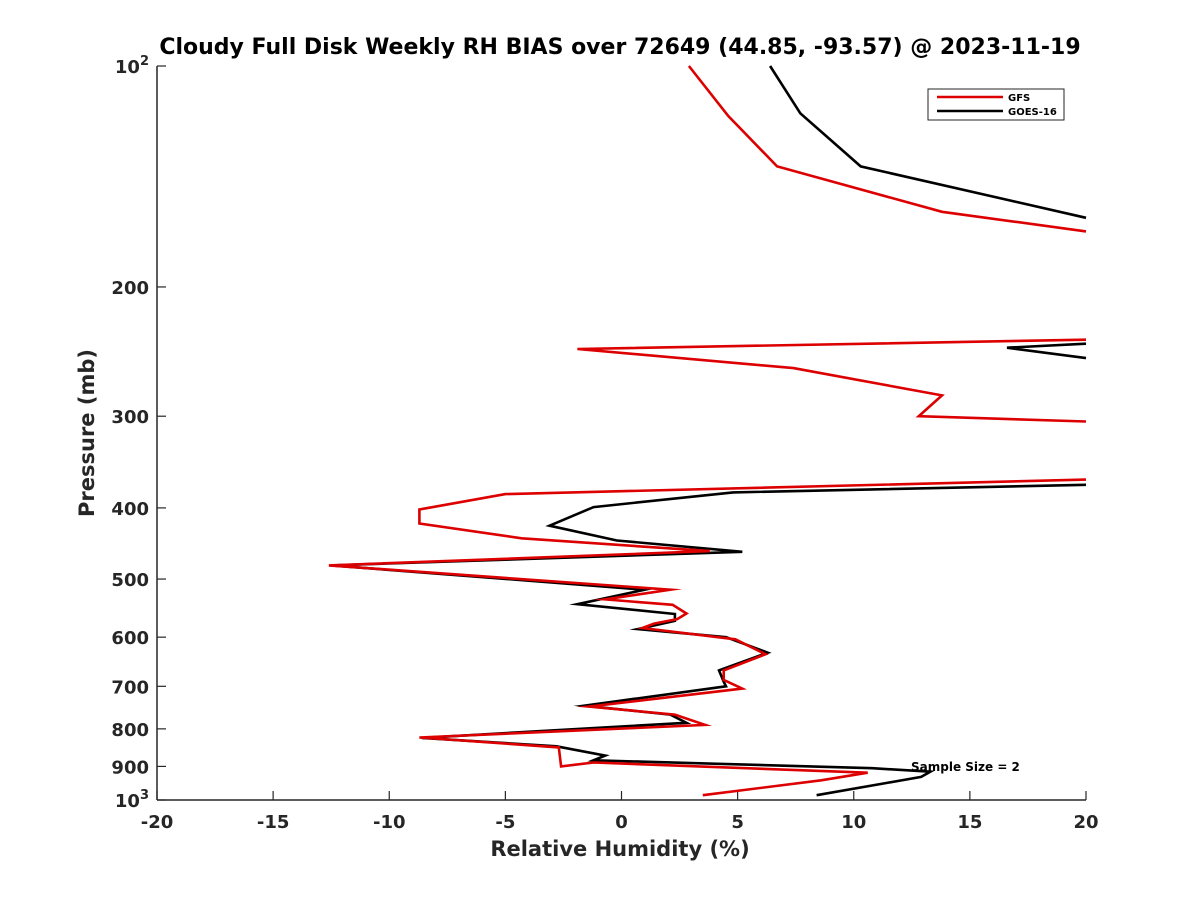 Image resolution: width=1200 pixels, height=900 pixels. Describe the element at coordinates (273, 822) in the screenshot. I see `x-tick-label-15: -15` at that location.